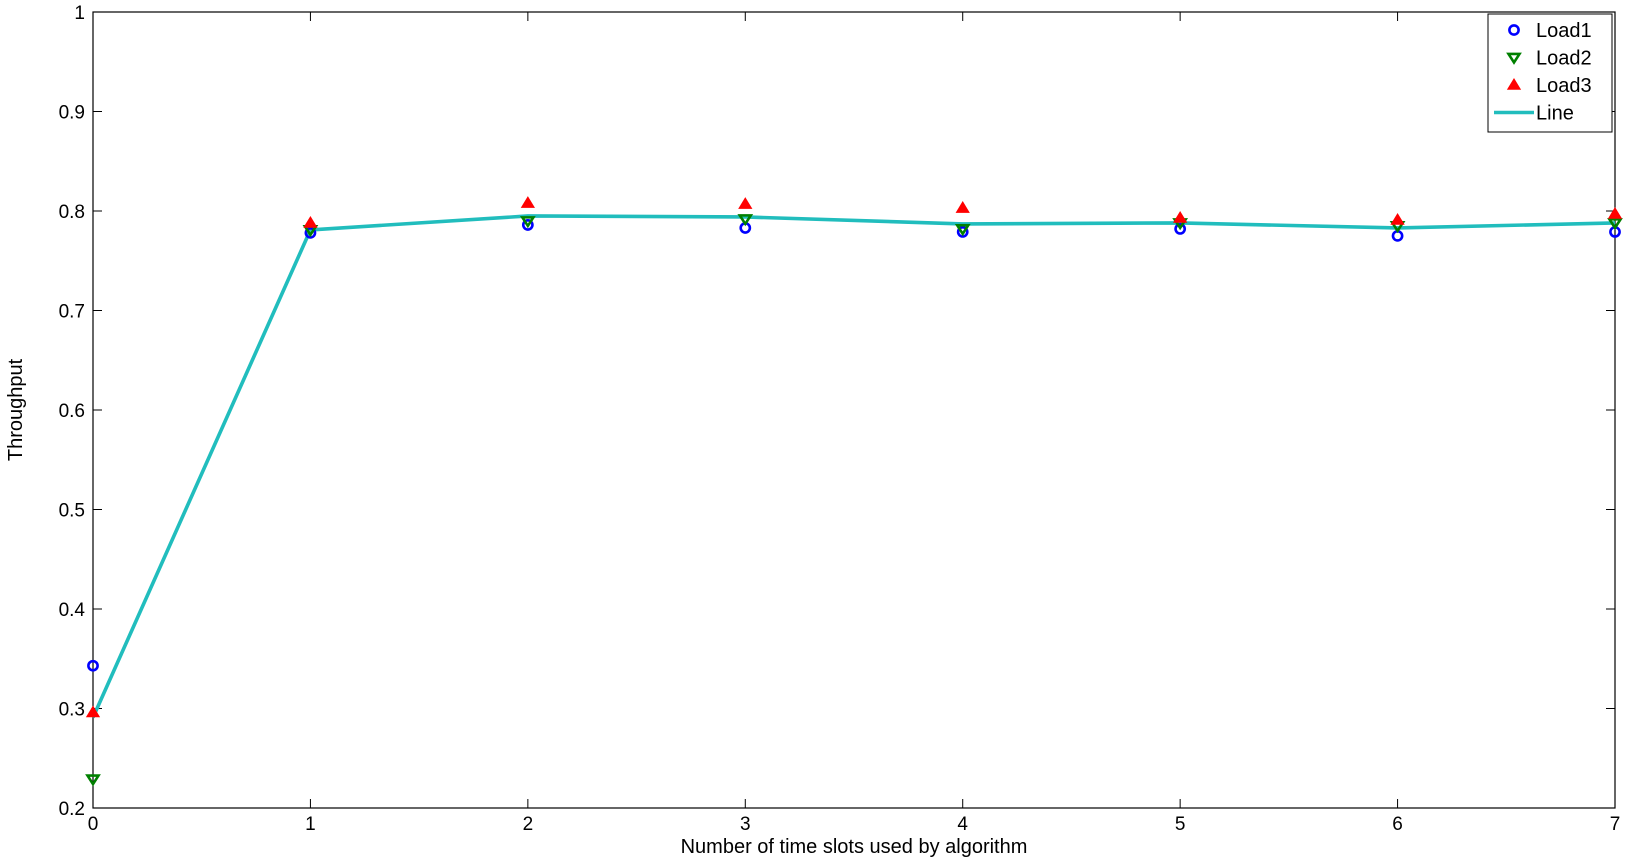 This screenshot has width=1626, height=862. What do you see at coordinates (1550, 73) in the screenshot?
I see `legend: Load1 Load2 Load3 Line` at bounding box center [1550, 73].